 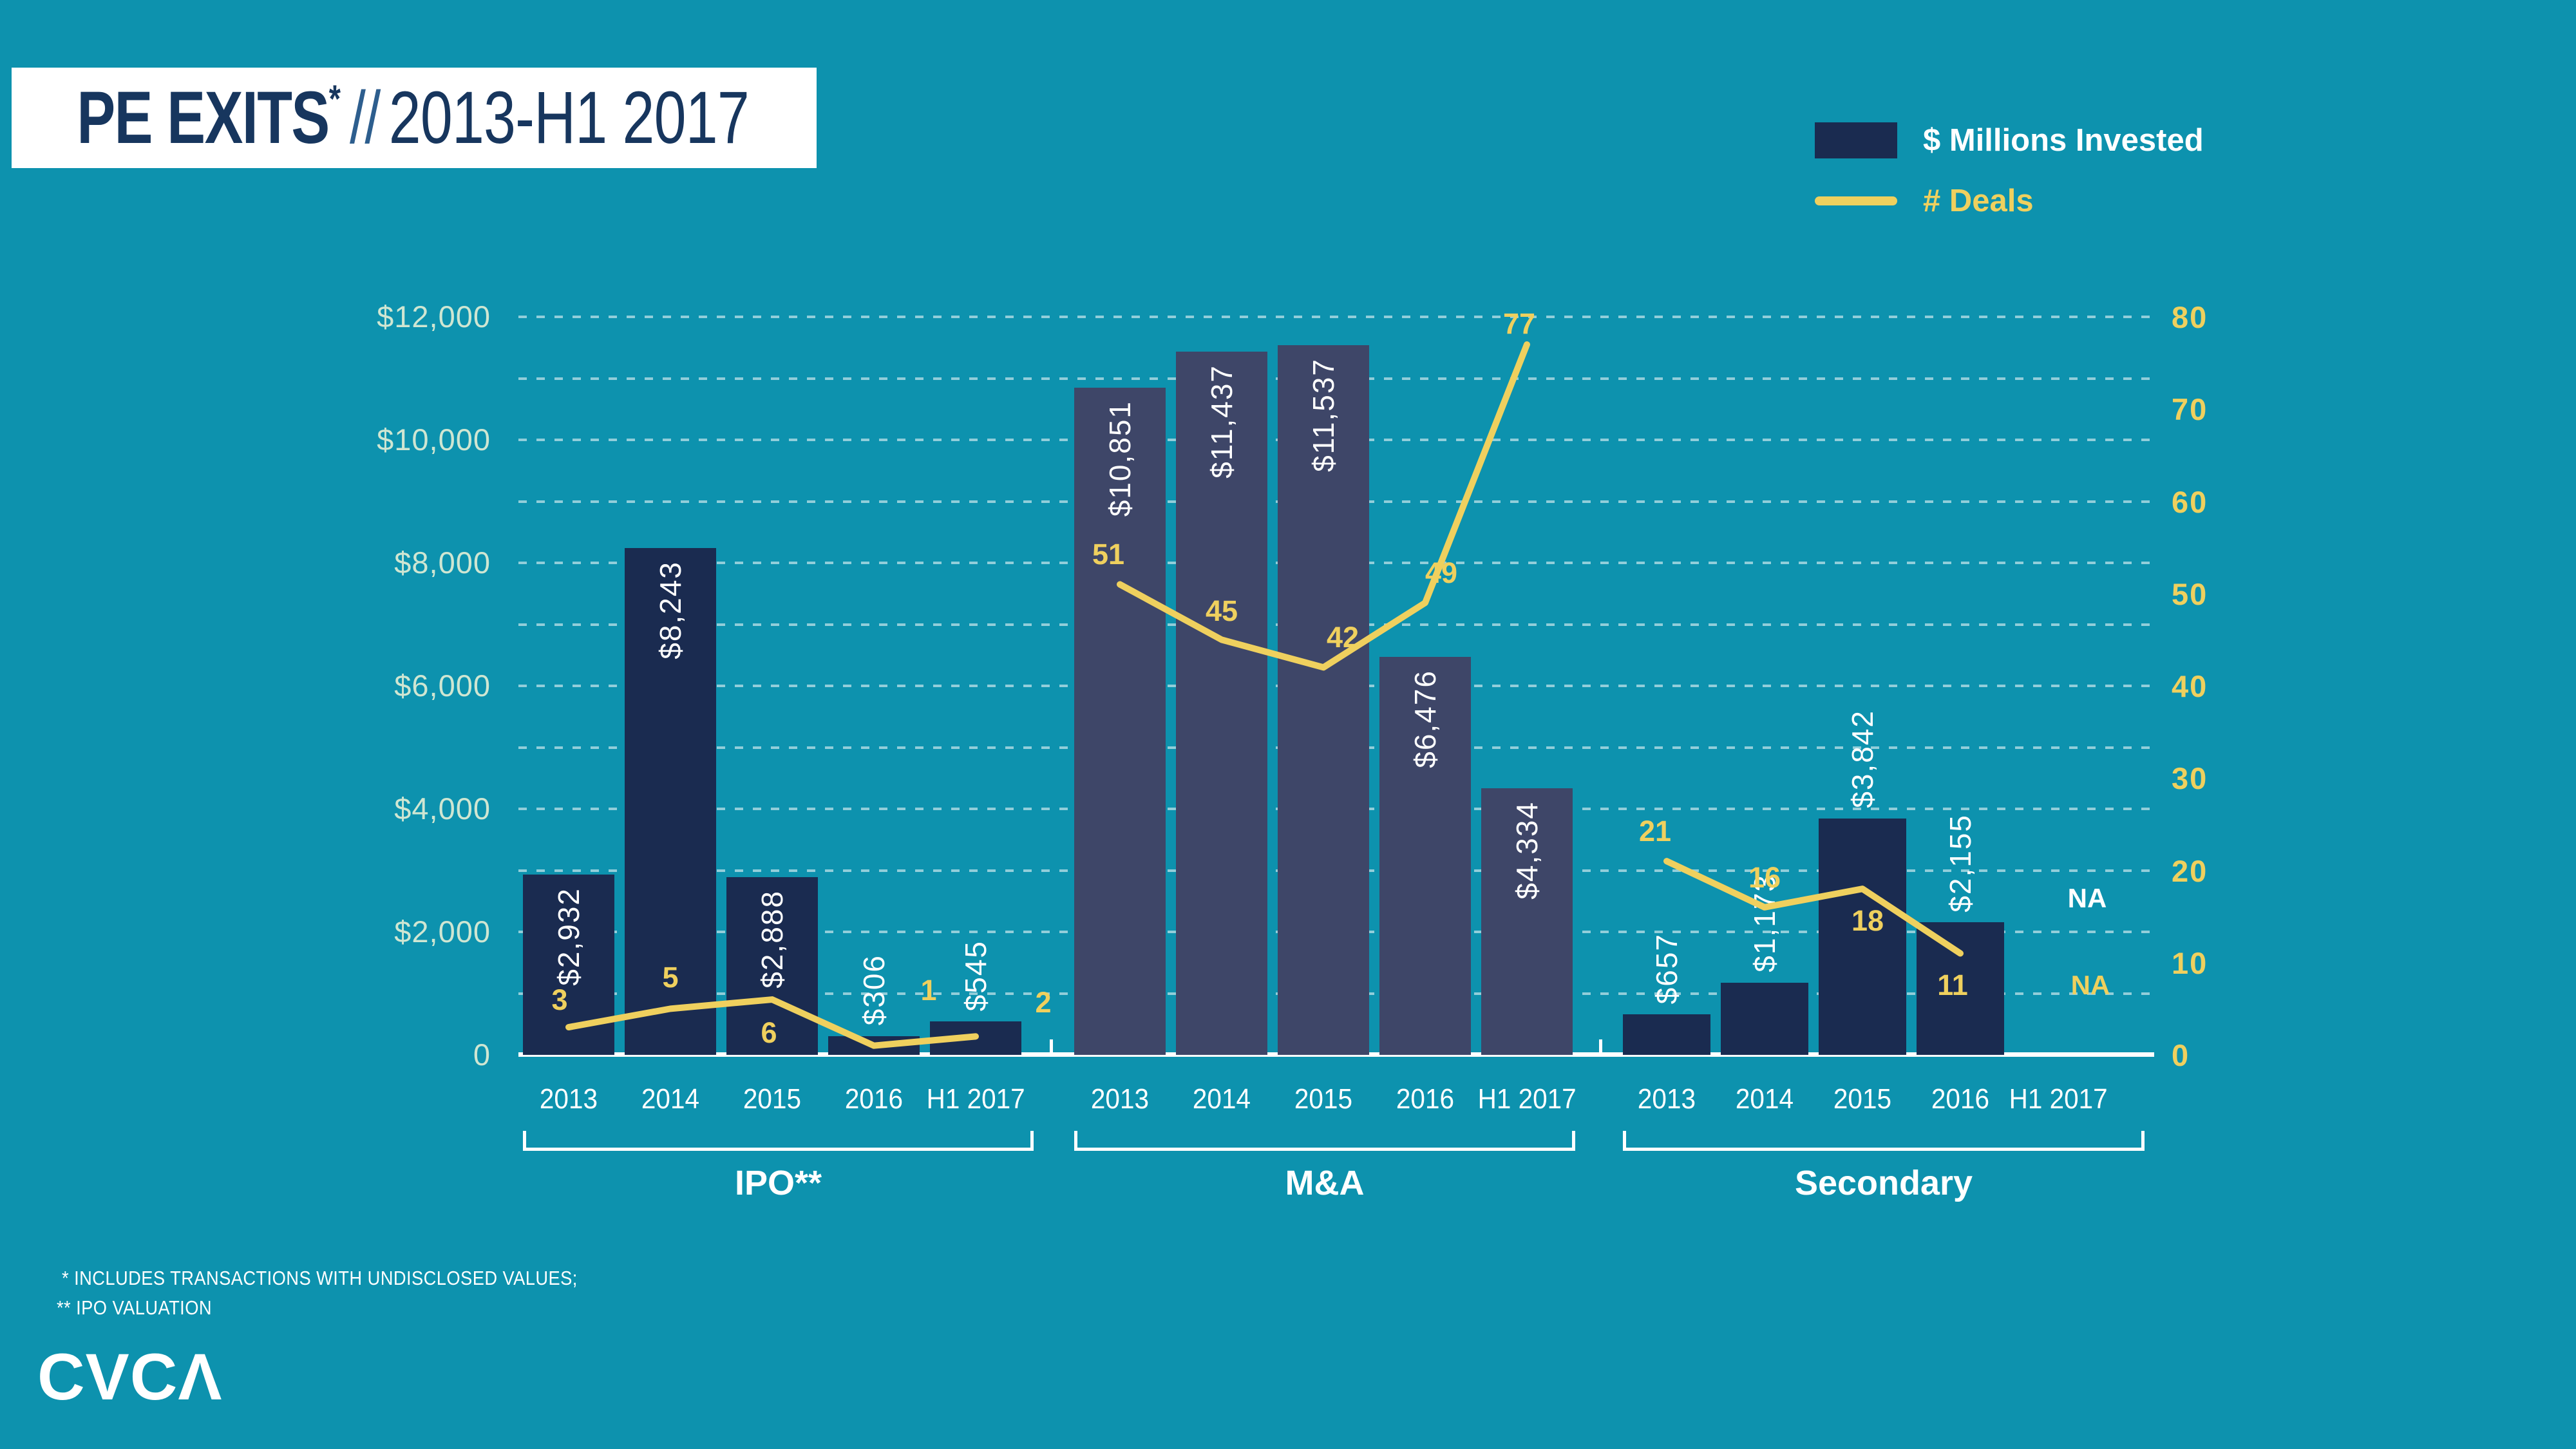 I want to click on cvca-logo: CVCΛ, so click(x=130, y=1377).